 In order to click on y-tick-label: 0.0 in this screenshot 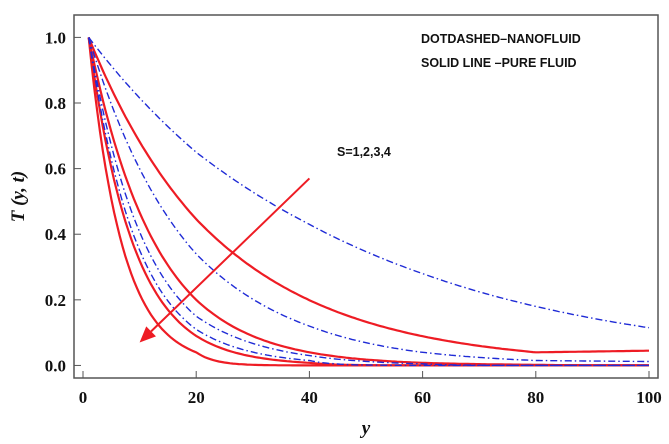, I will do `click(55, 365)`.